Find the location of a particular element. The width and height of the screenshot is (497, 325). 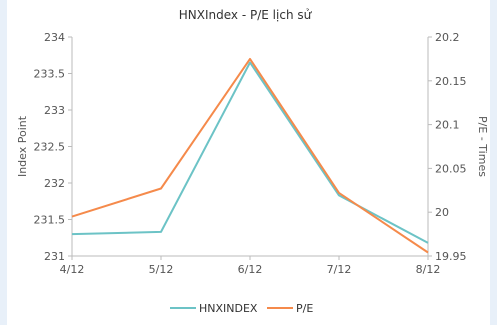

right-tick-label: 20.15 is located at coordinates (451, 81).